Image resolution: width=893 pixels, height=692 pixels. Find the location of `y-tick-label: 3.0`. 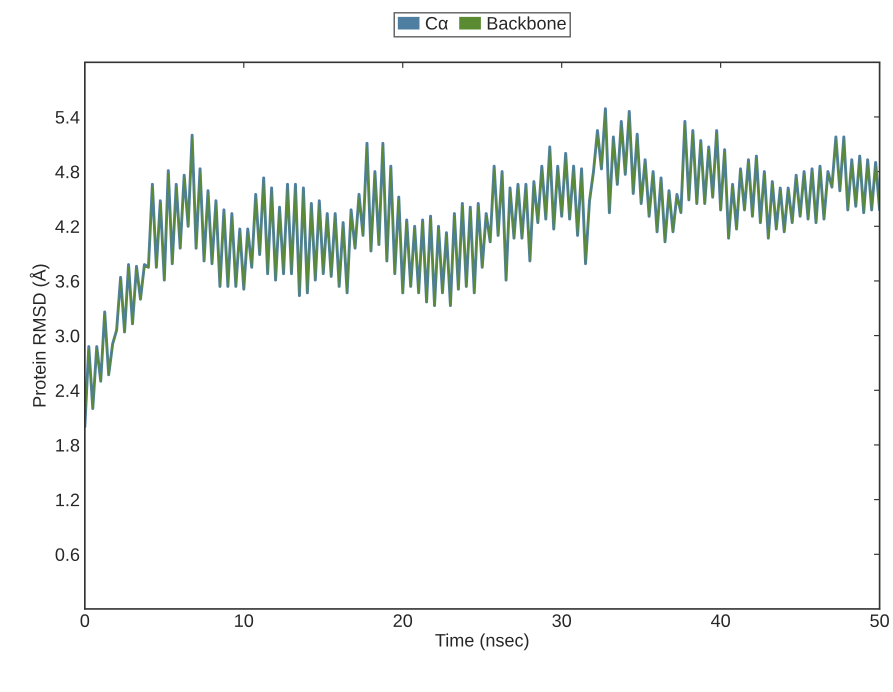

y-tick-label: 3.0 is located at coordinates (68, 336).